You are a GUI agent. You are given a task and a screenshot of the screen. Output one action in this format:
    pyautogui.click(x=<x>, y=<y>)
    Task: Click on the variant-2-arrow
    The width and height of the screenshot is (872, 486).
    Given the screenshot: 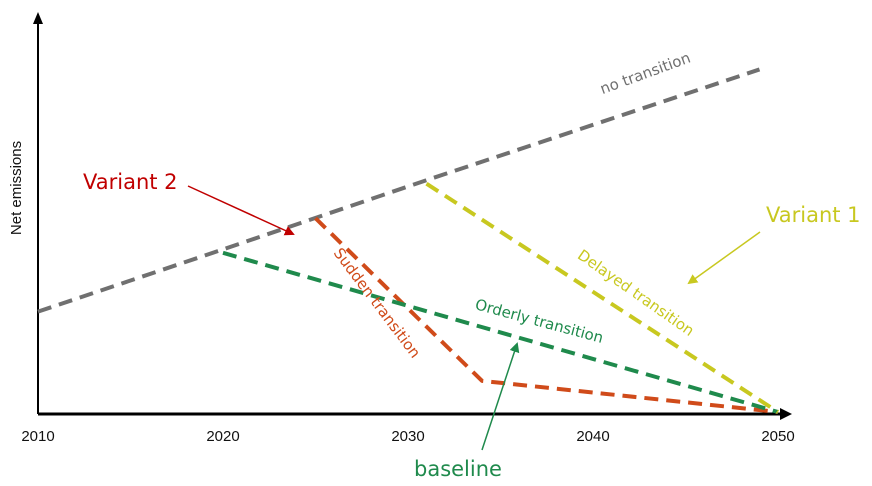 What is the action you would take?
    pyautogui.click(x=241, y=210)
    